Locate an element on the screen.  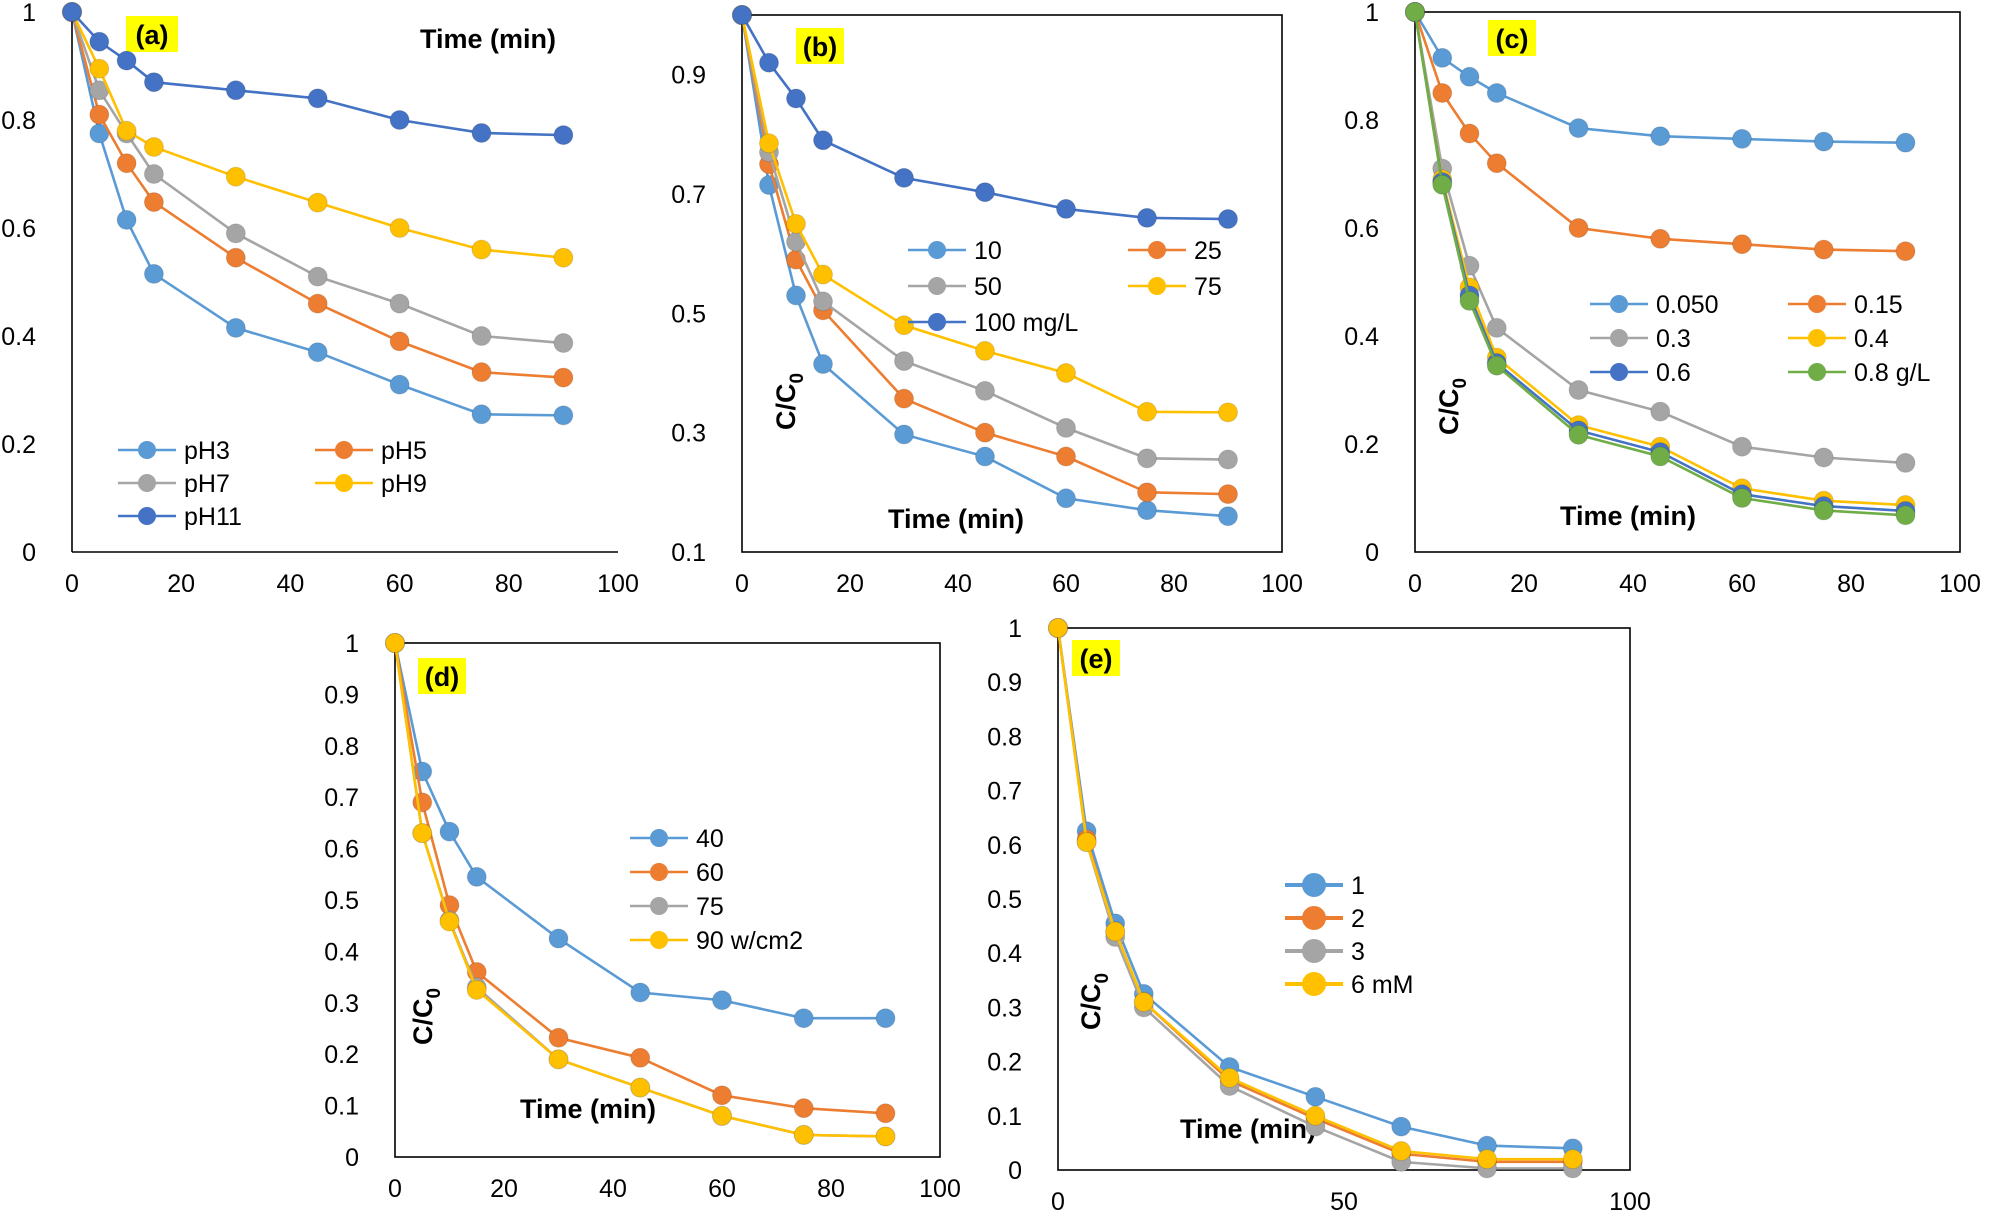
legend-label: 3 is located at coordinates (1358, 952).